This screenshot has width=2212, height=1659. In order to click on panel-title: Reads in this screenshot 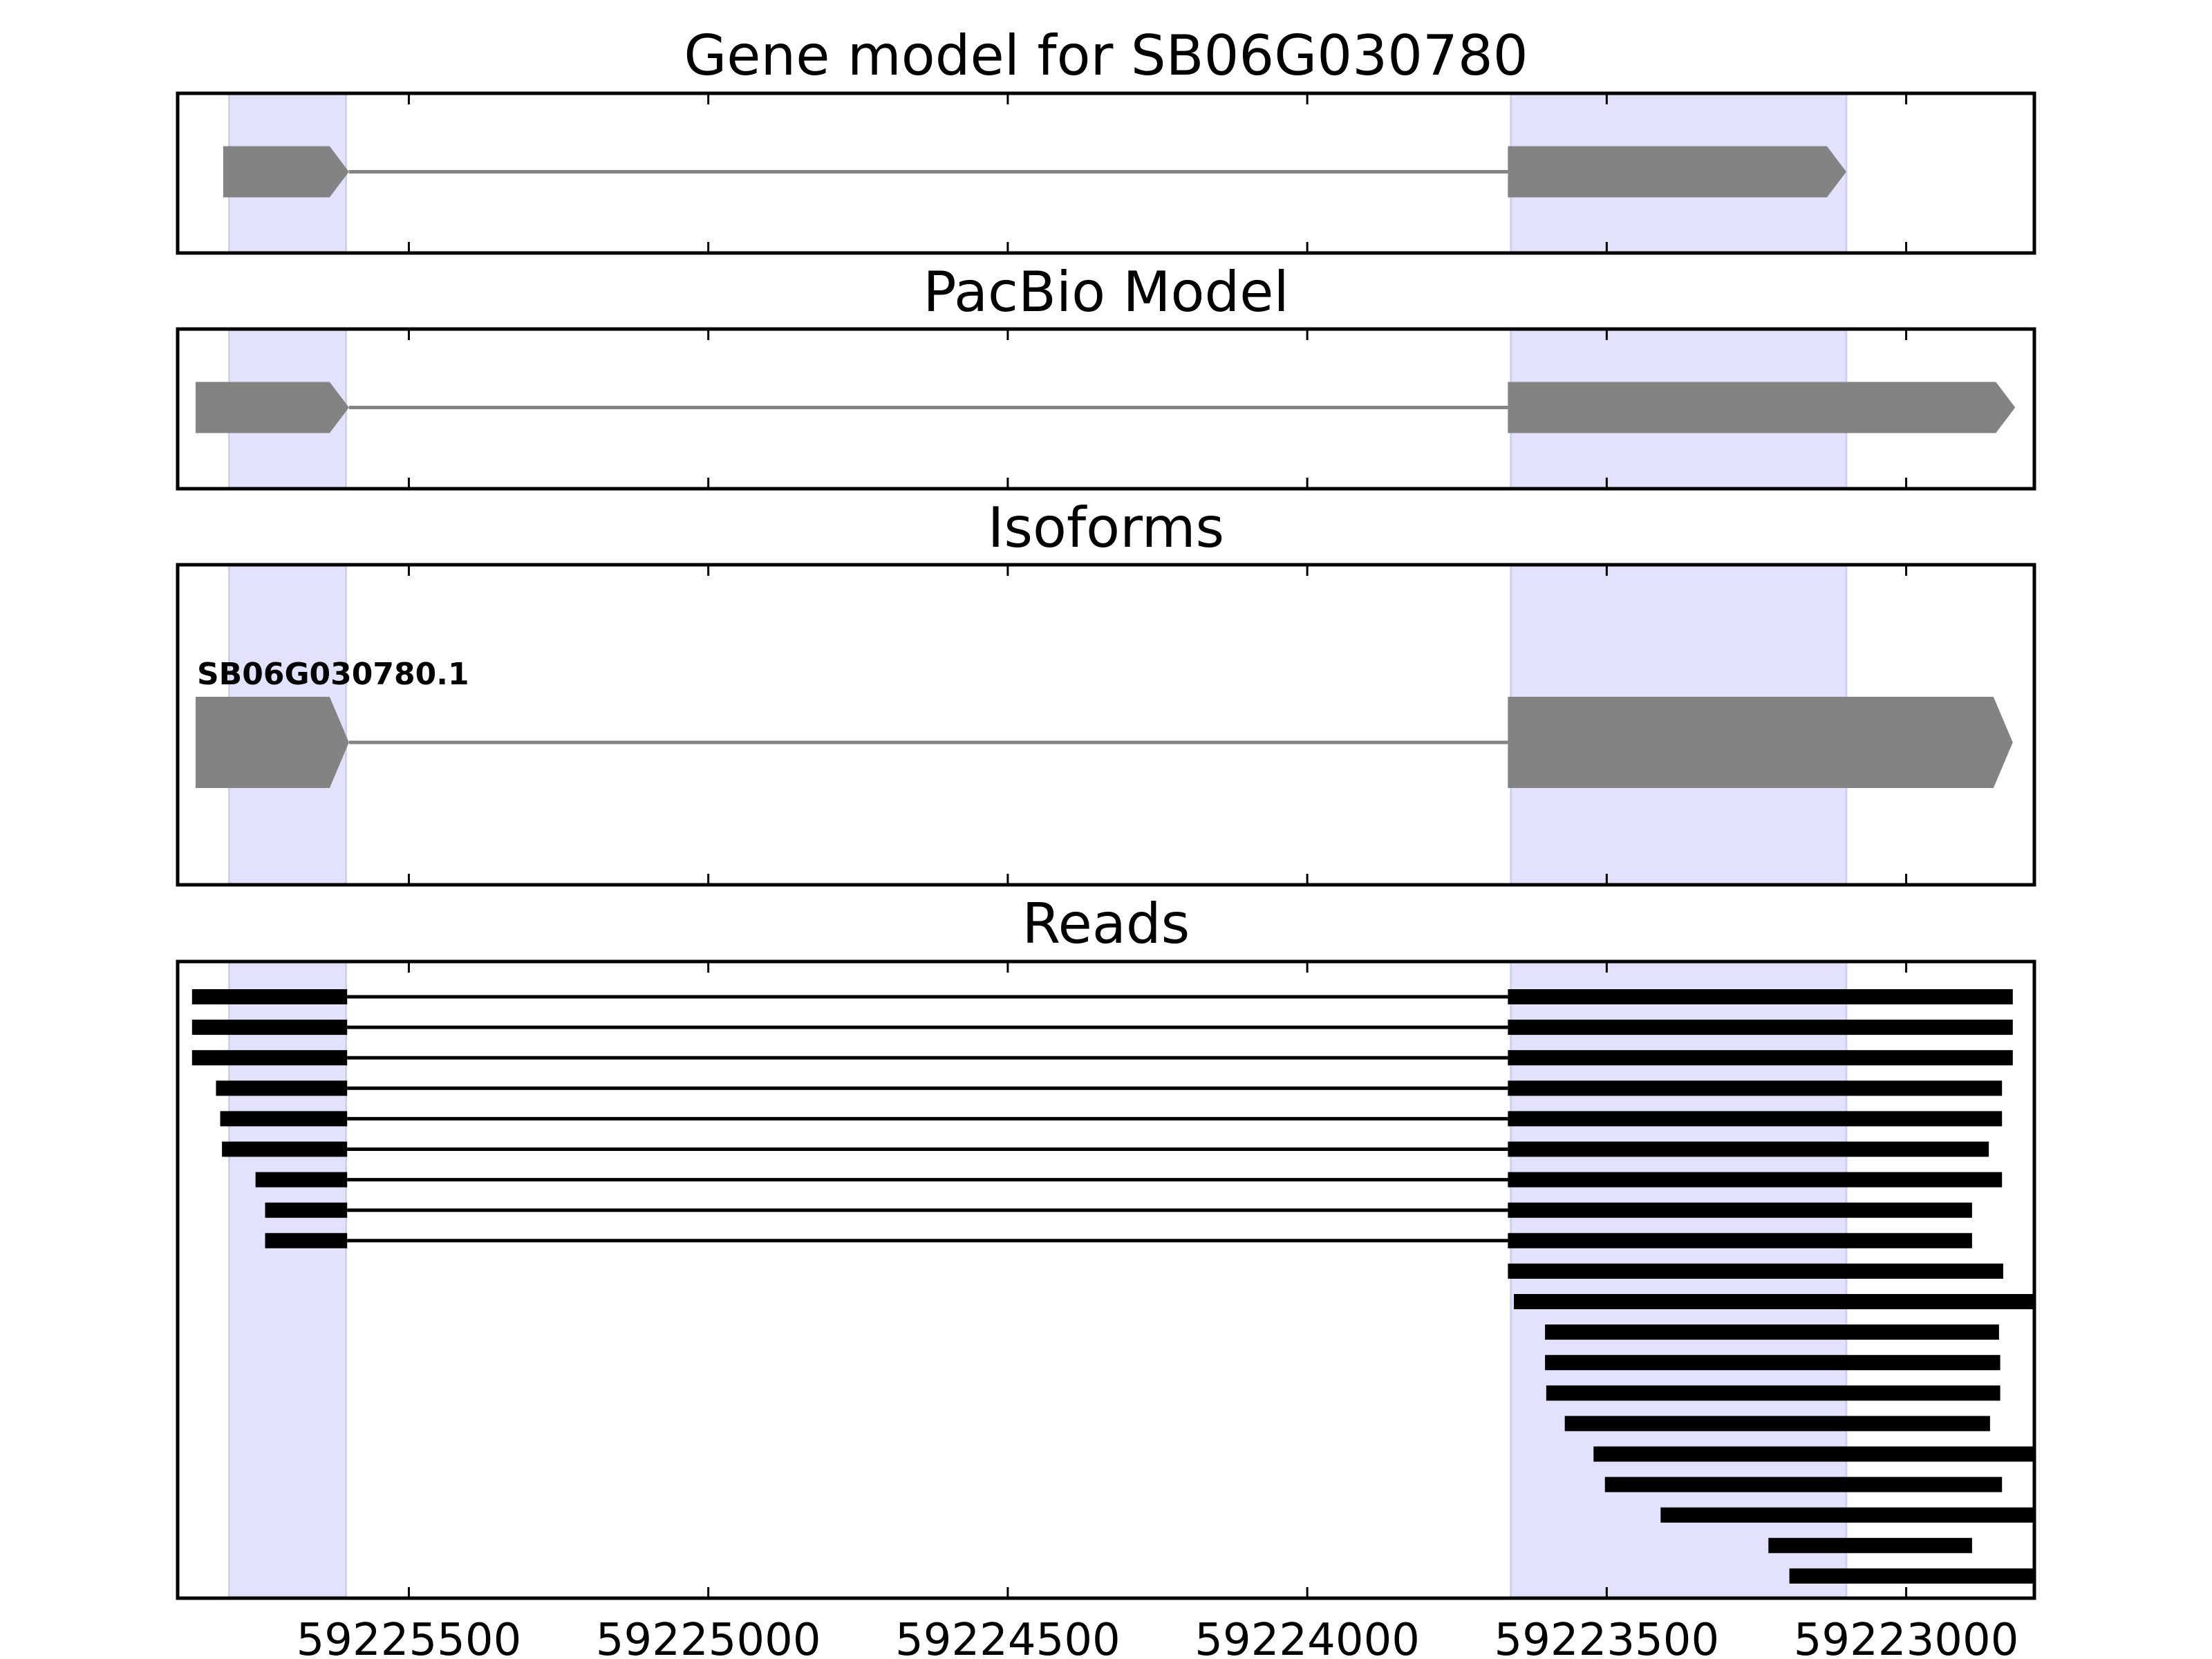, I will do `click(1106, 924)`.